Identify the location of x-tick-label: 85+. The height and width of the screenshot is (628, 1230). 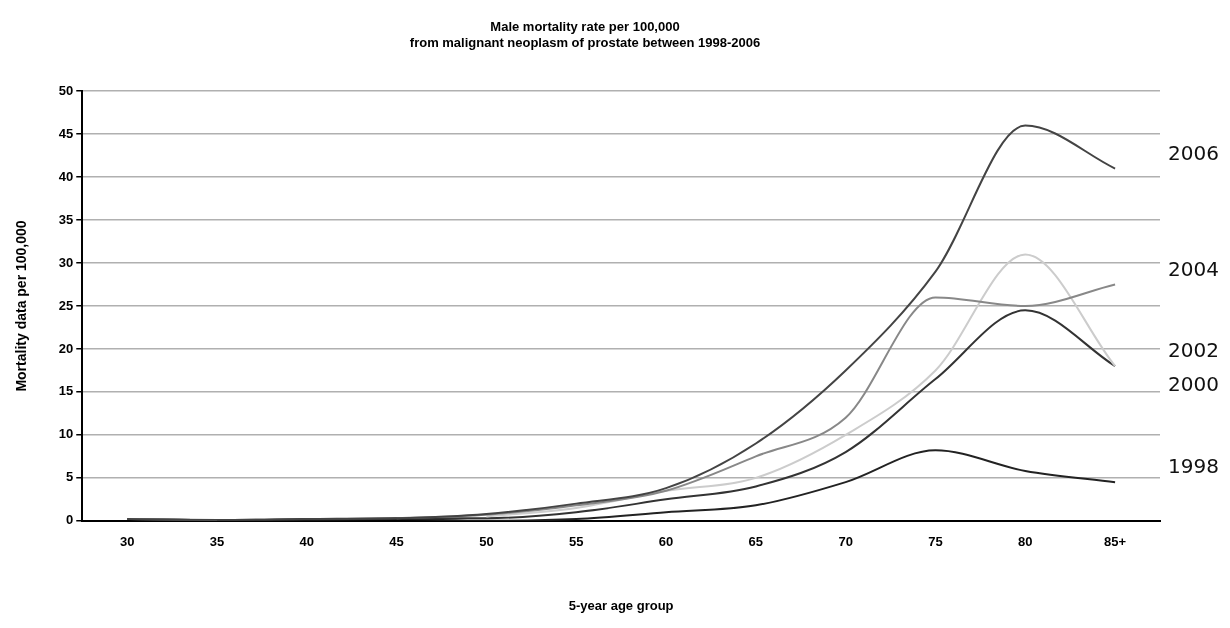
(1115, 542).